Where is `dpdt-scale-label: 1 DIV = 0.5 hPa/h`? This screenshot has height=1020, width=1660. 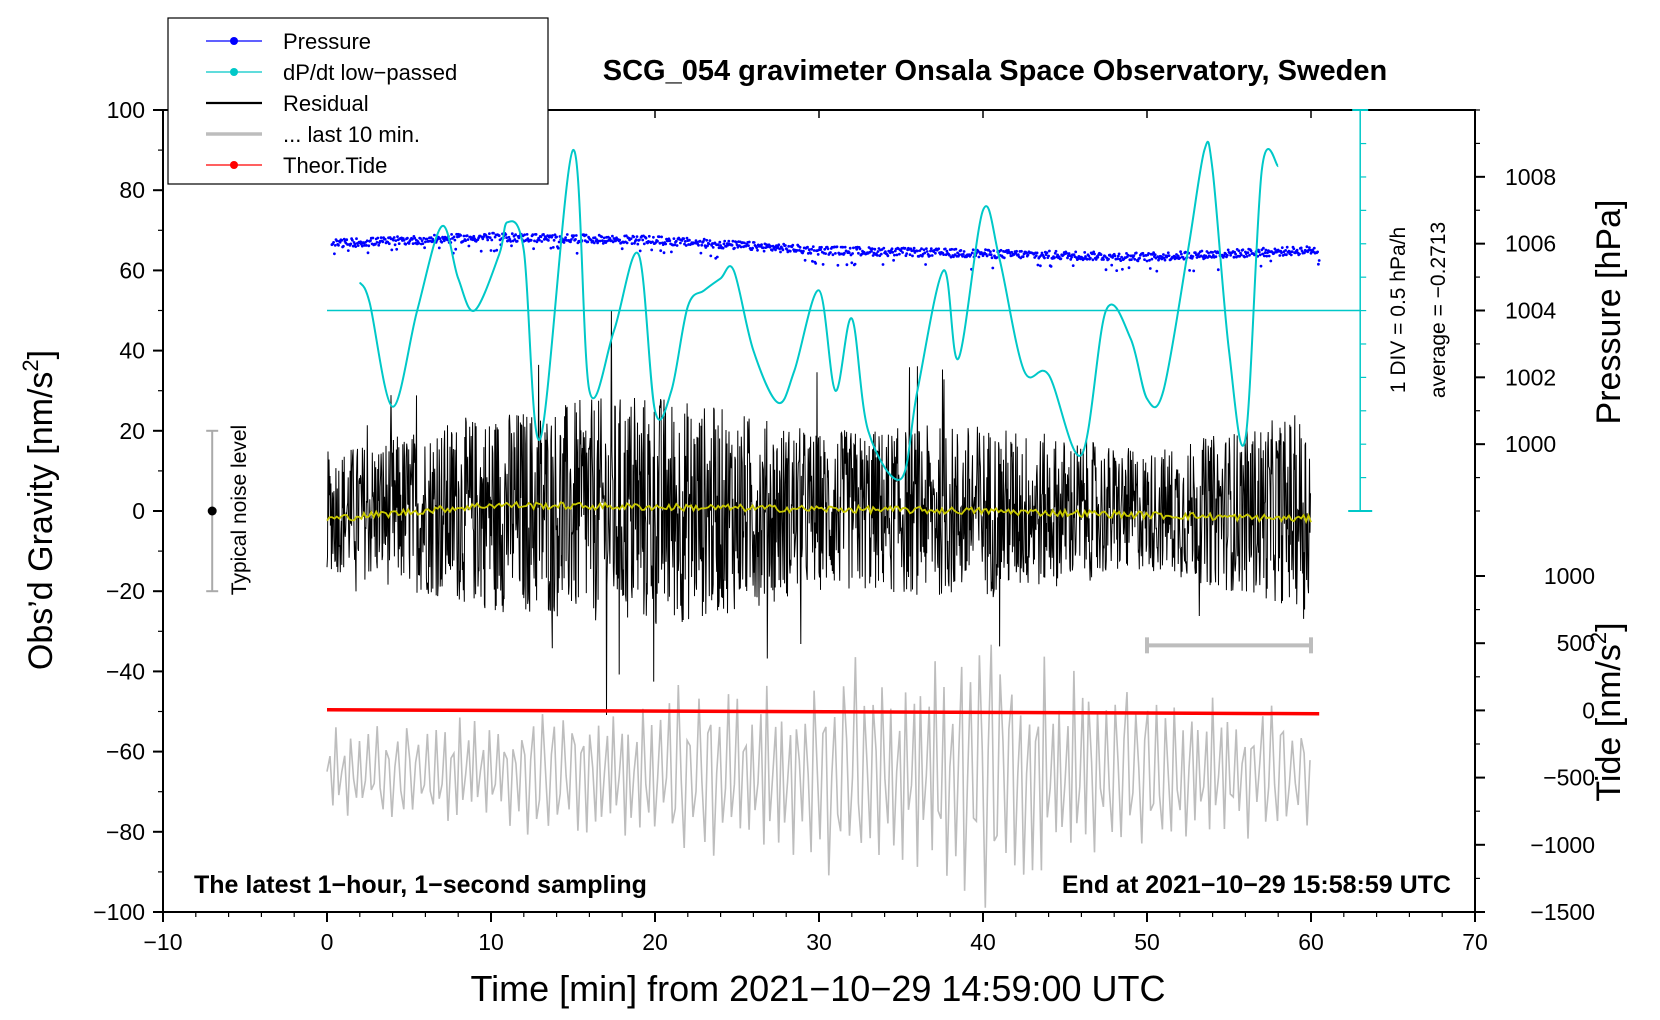 dpdt-scale-label: 1 DIV = 0.5 hPa/h is located at coordinates (1398, 310).